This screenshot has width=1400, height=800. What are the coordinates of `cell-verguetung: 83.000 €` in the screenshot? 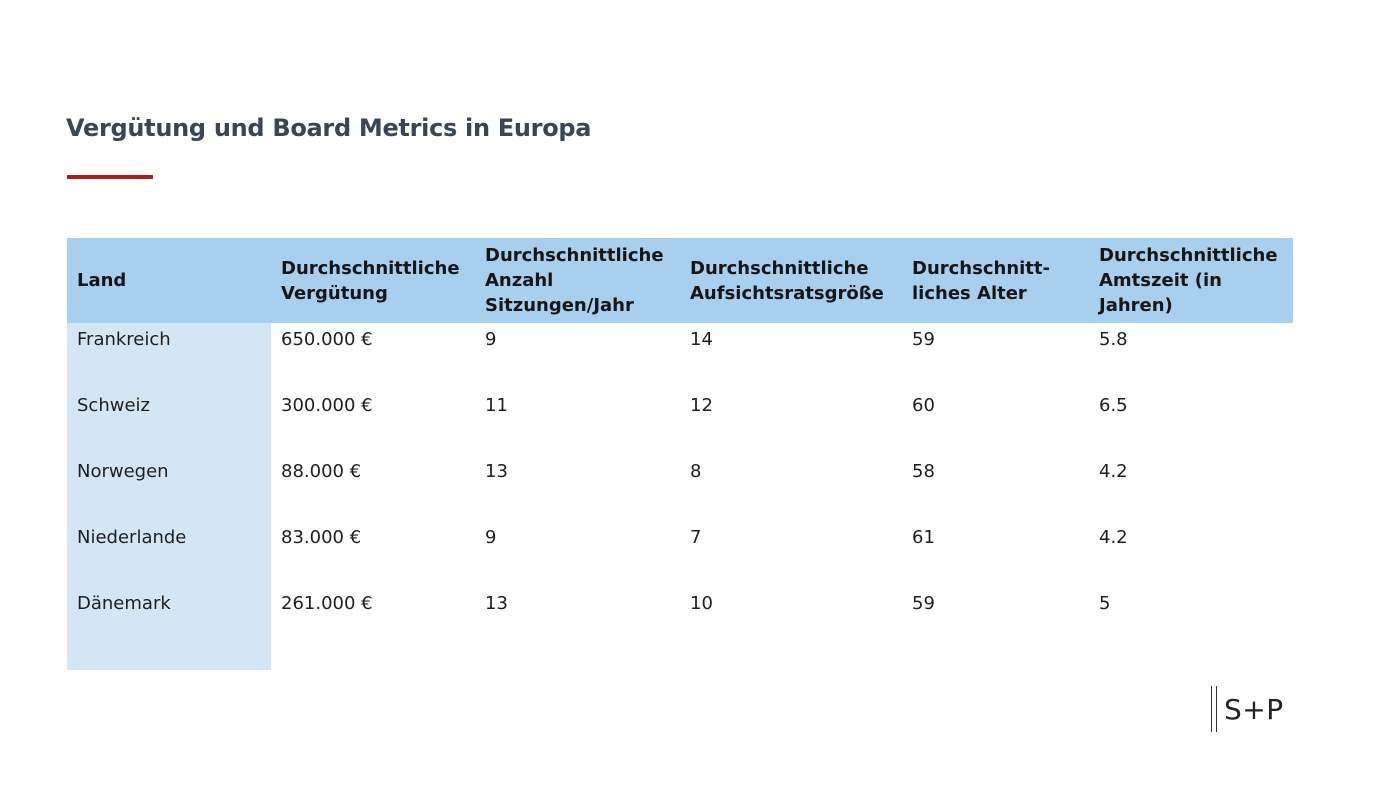 It's located at (321, 537).